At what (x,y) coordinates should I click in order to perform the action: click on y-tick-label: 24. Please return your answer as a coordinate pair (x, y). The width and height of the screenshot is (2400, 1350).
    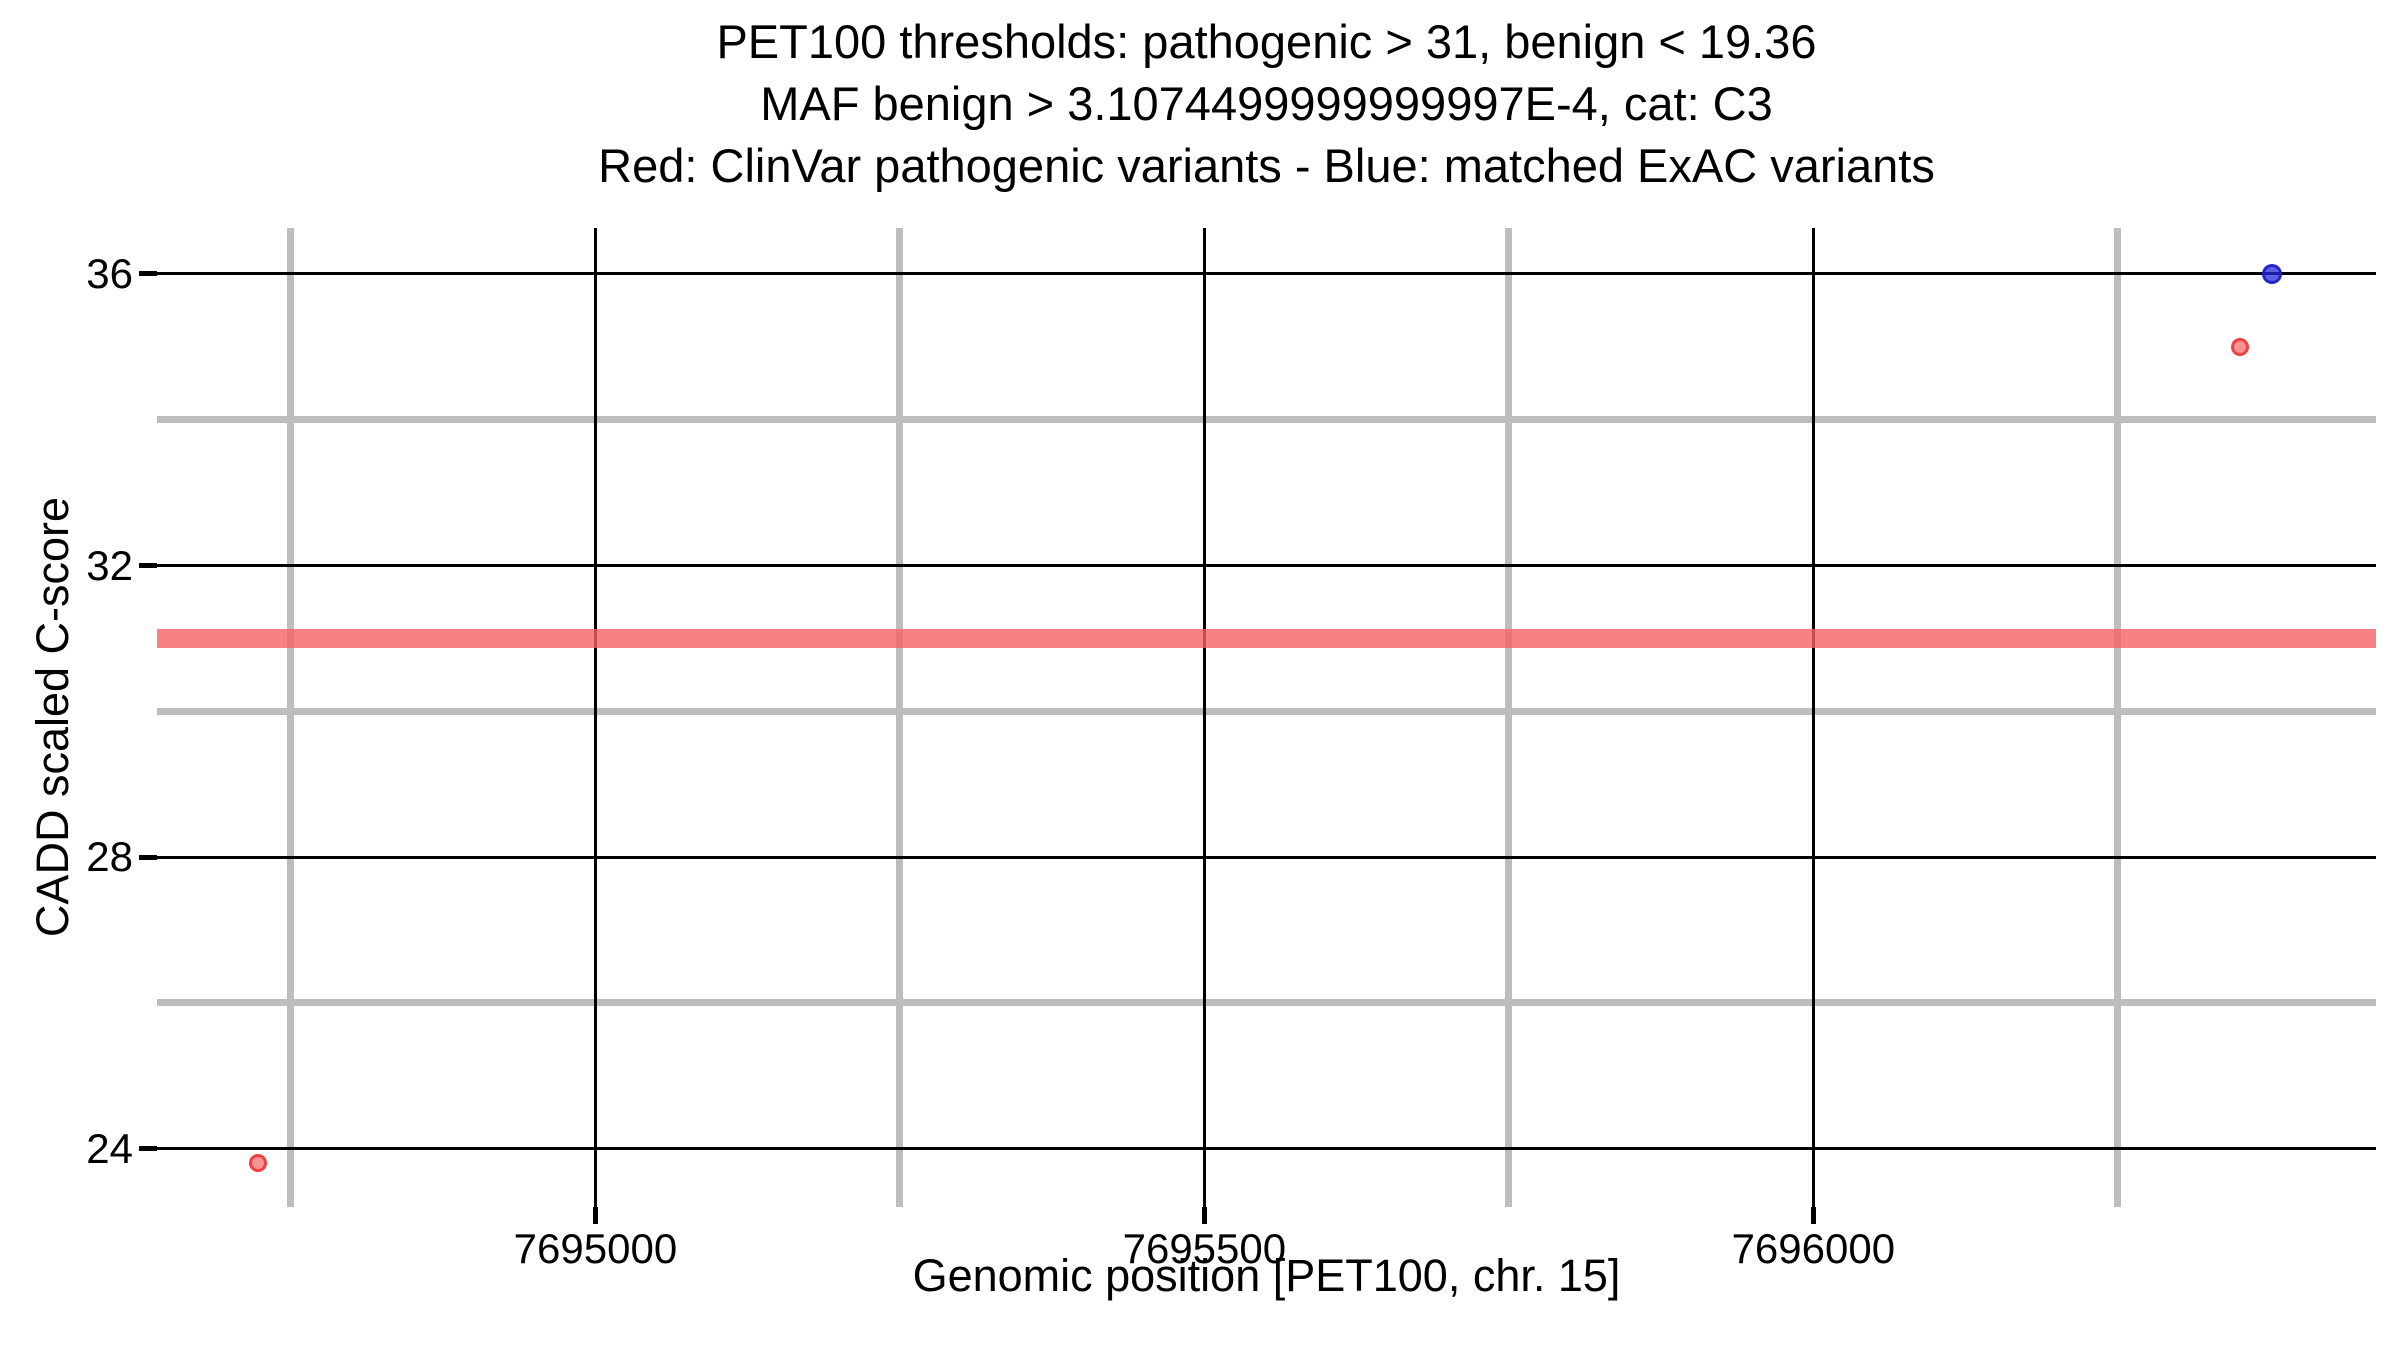
    Looking at the image, I should click on (109, 1148).